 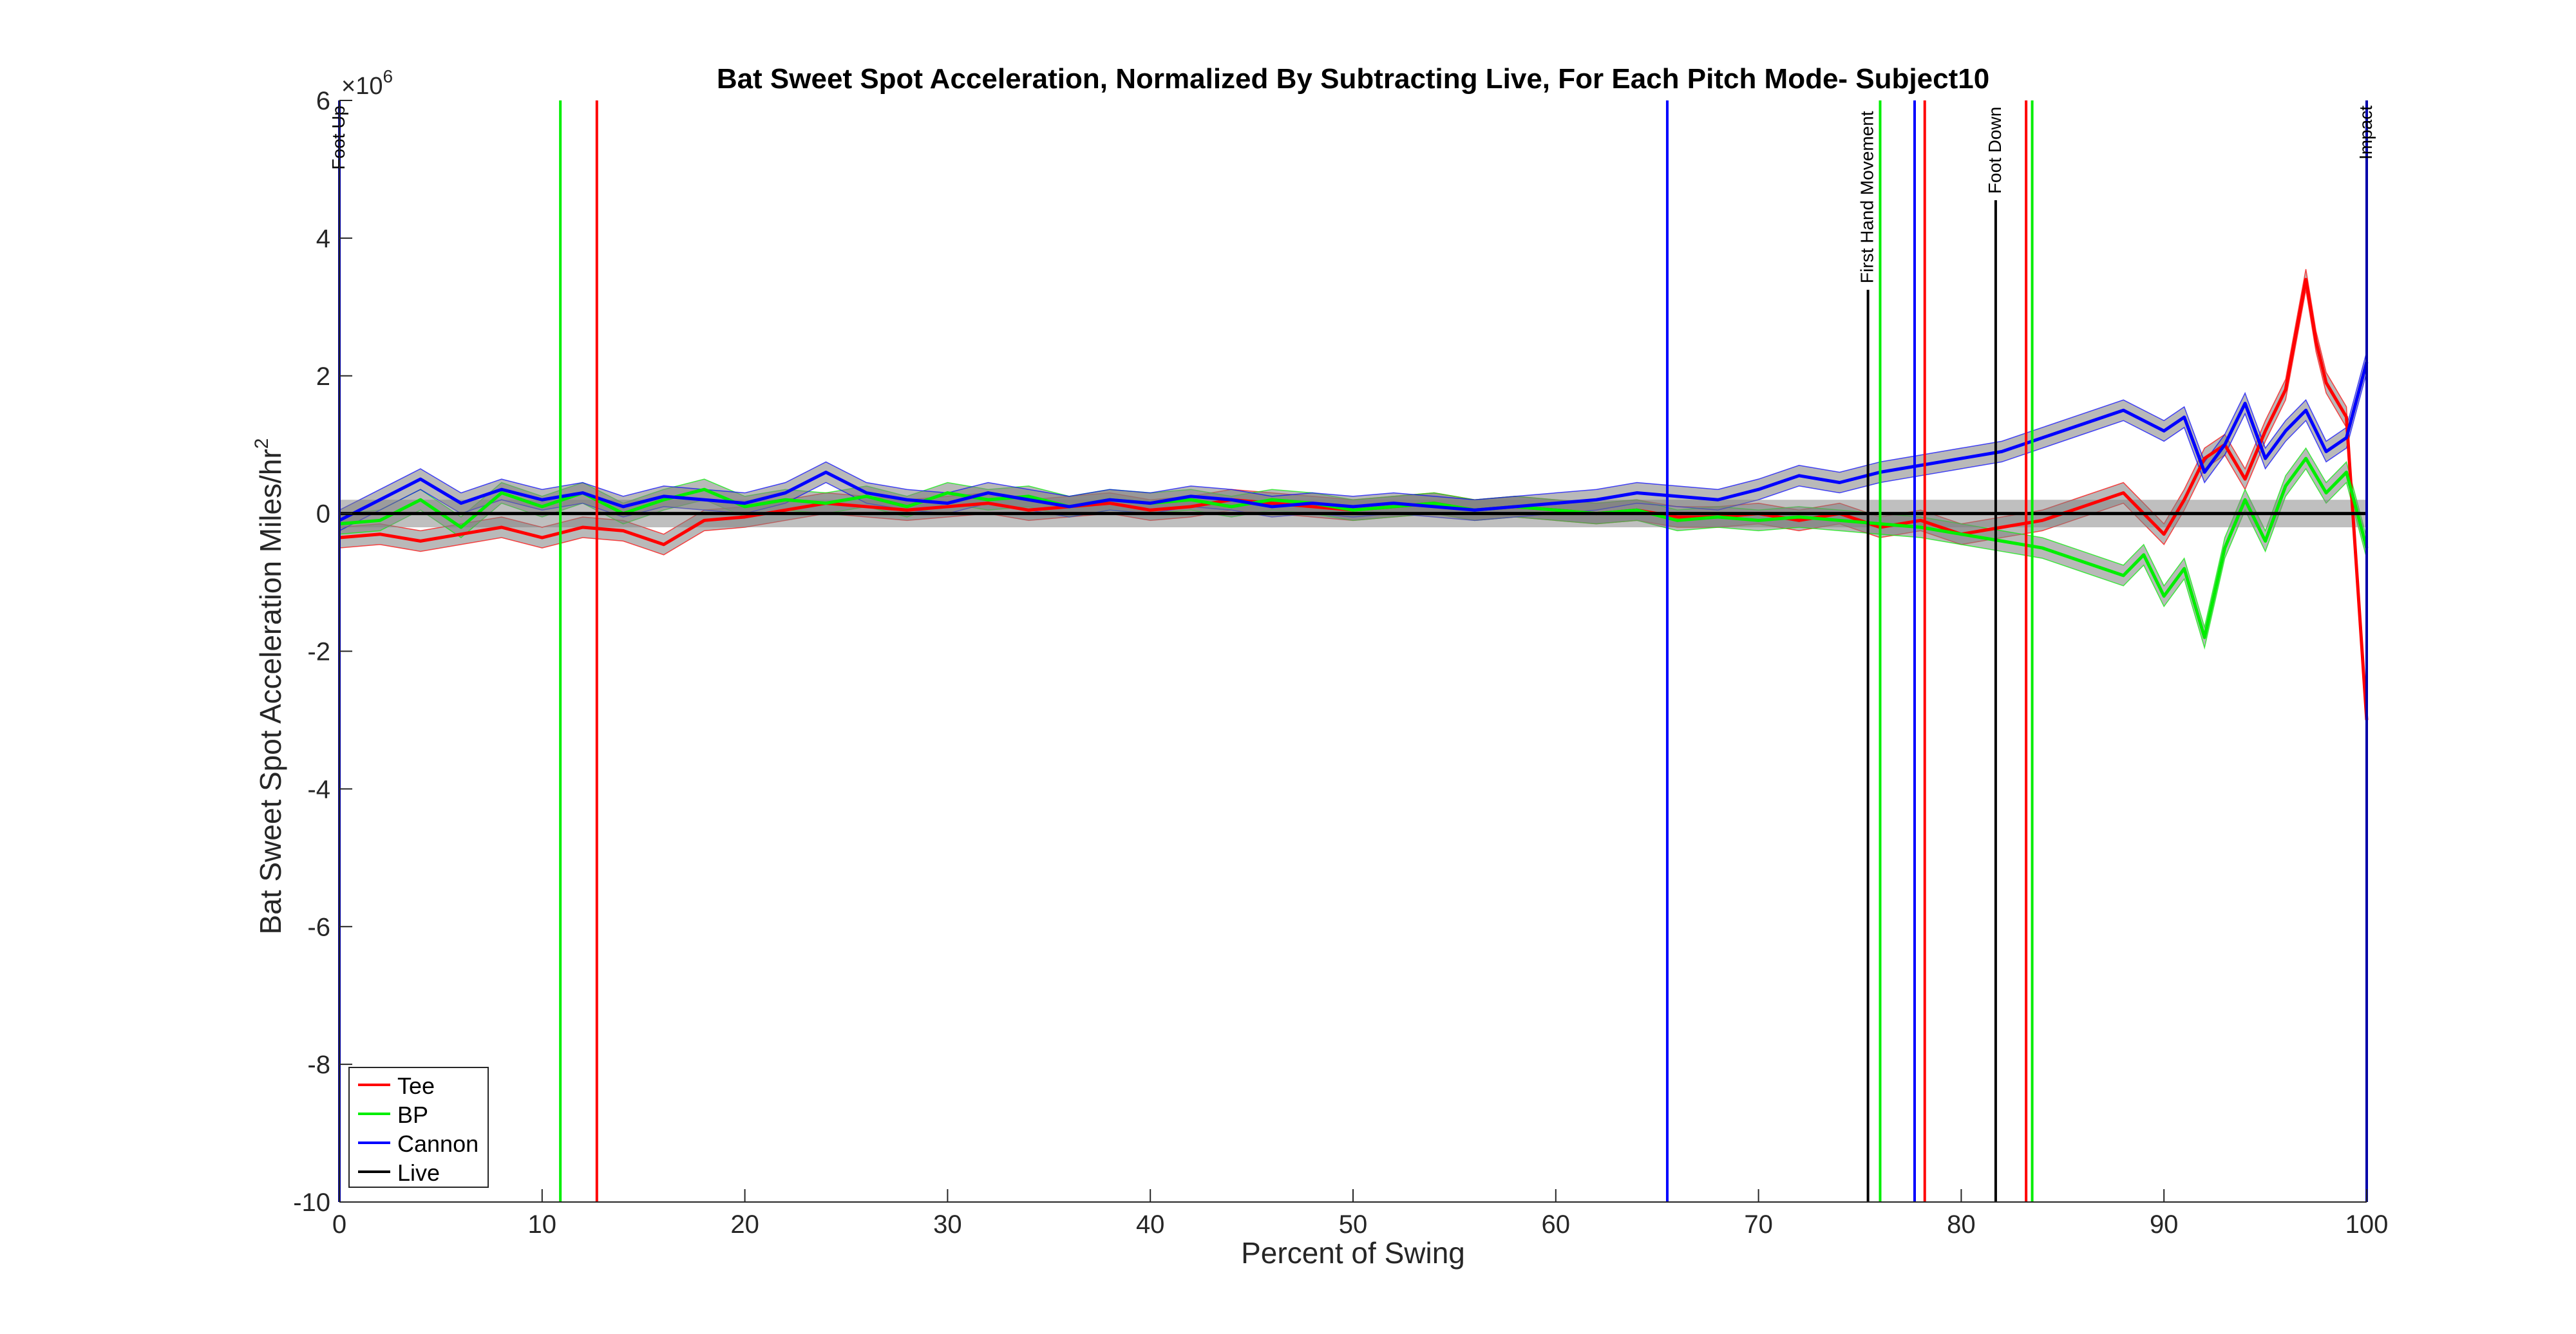 What do you see at coordinates (745, 1224) in the screenshot?
I see `x-tick-label-20: 20` at bounding box center [745, 1224].